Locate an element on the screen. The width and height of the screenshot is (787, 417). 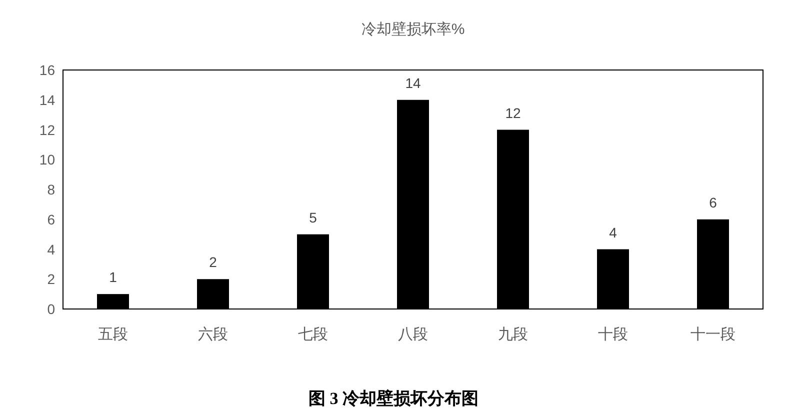
y-tick-label: 8 is located at coordinates (51, 190).